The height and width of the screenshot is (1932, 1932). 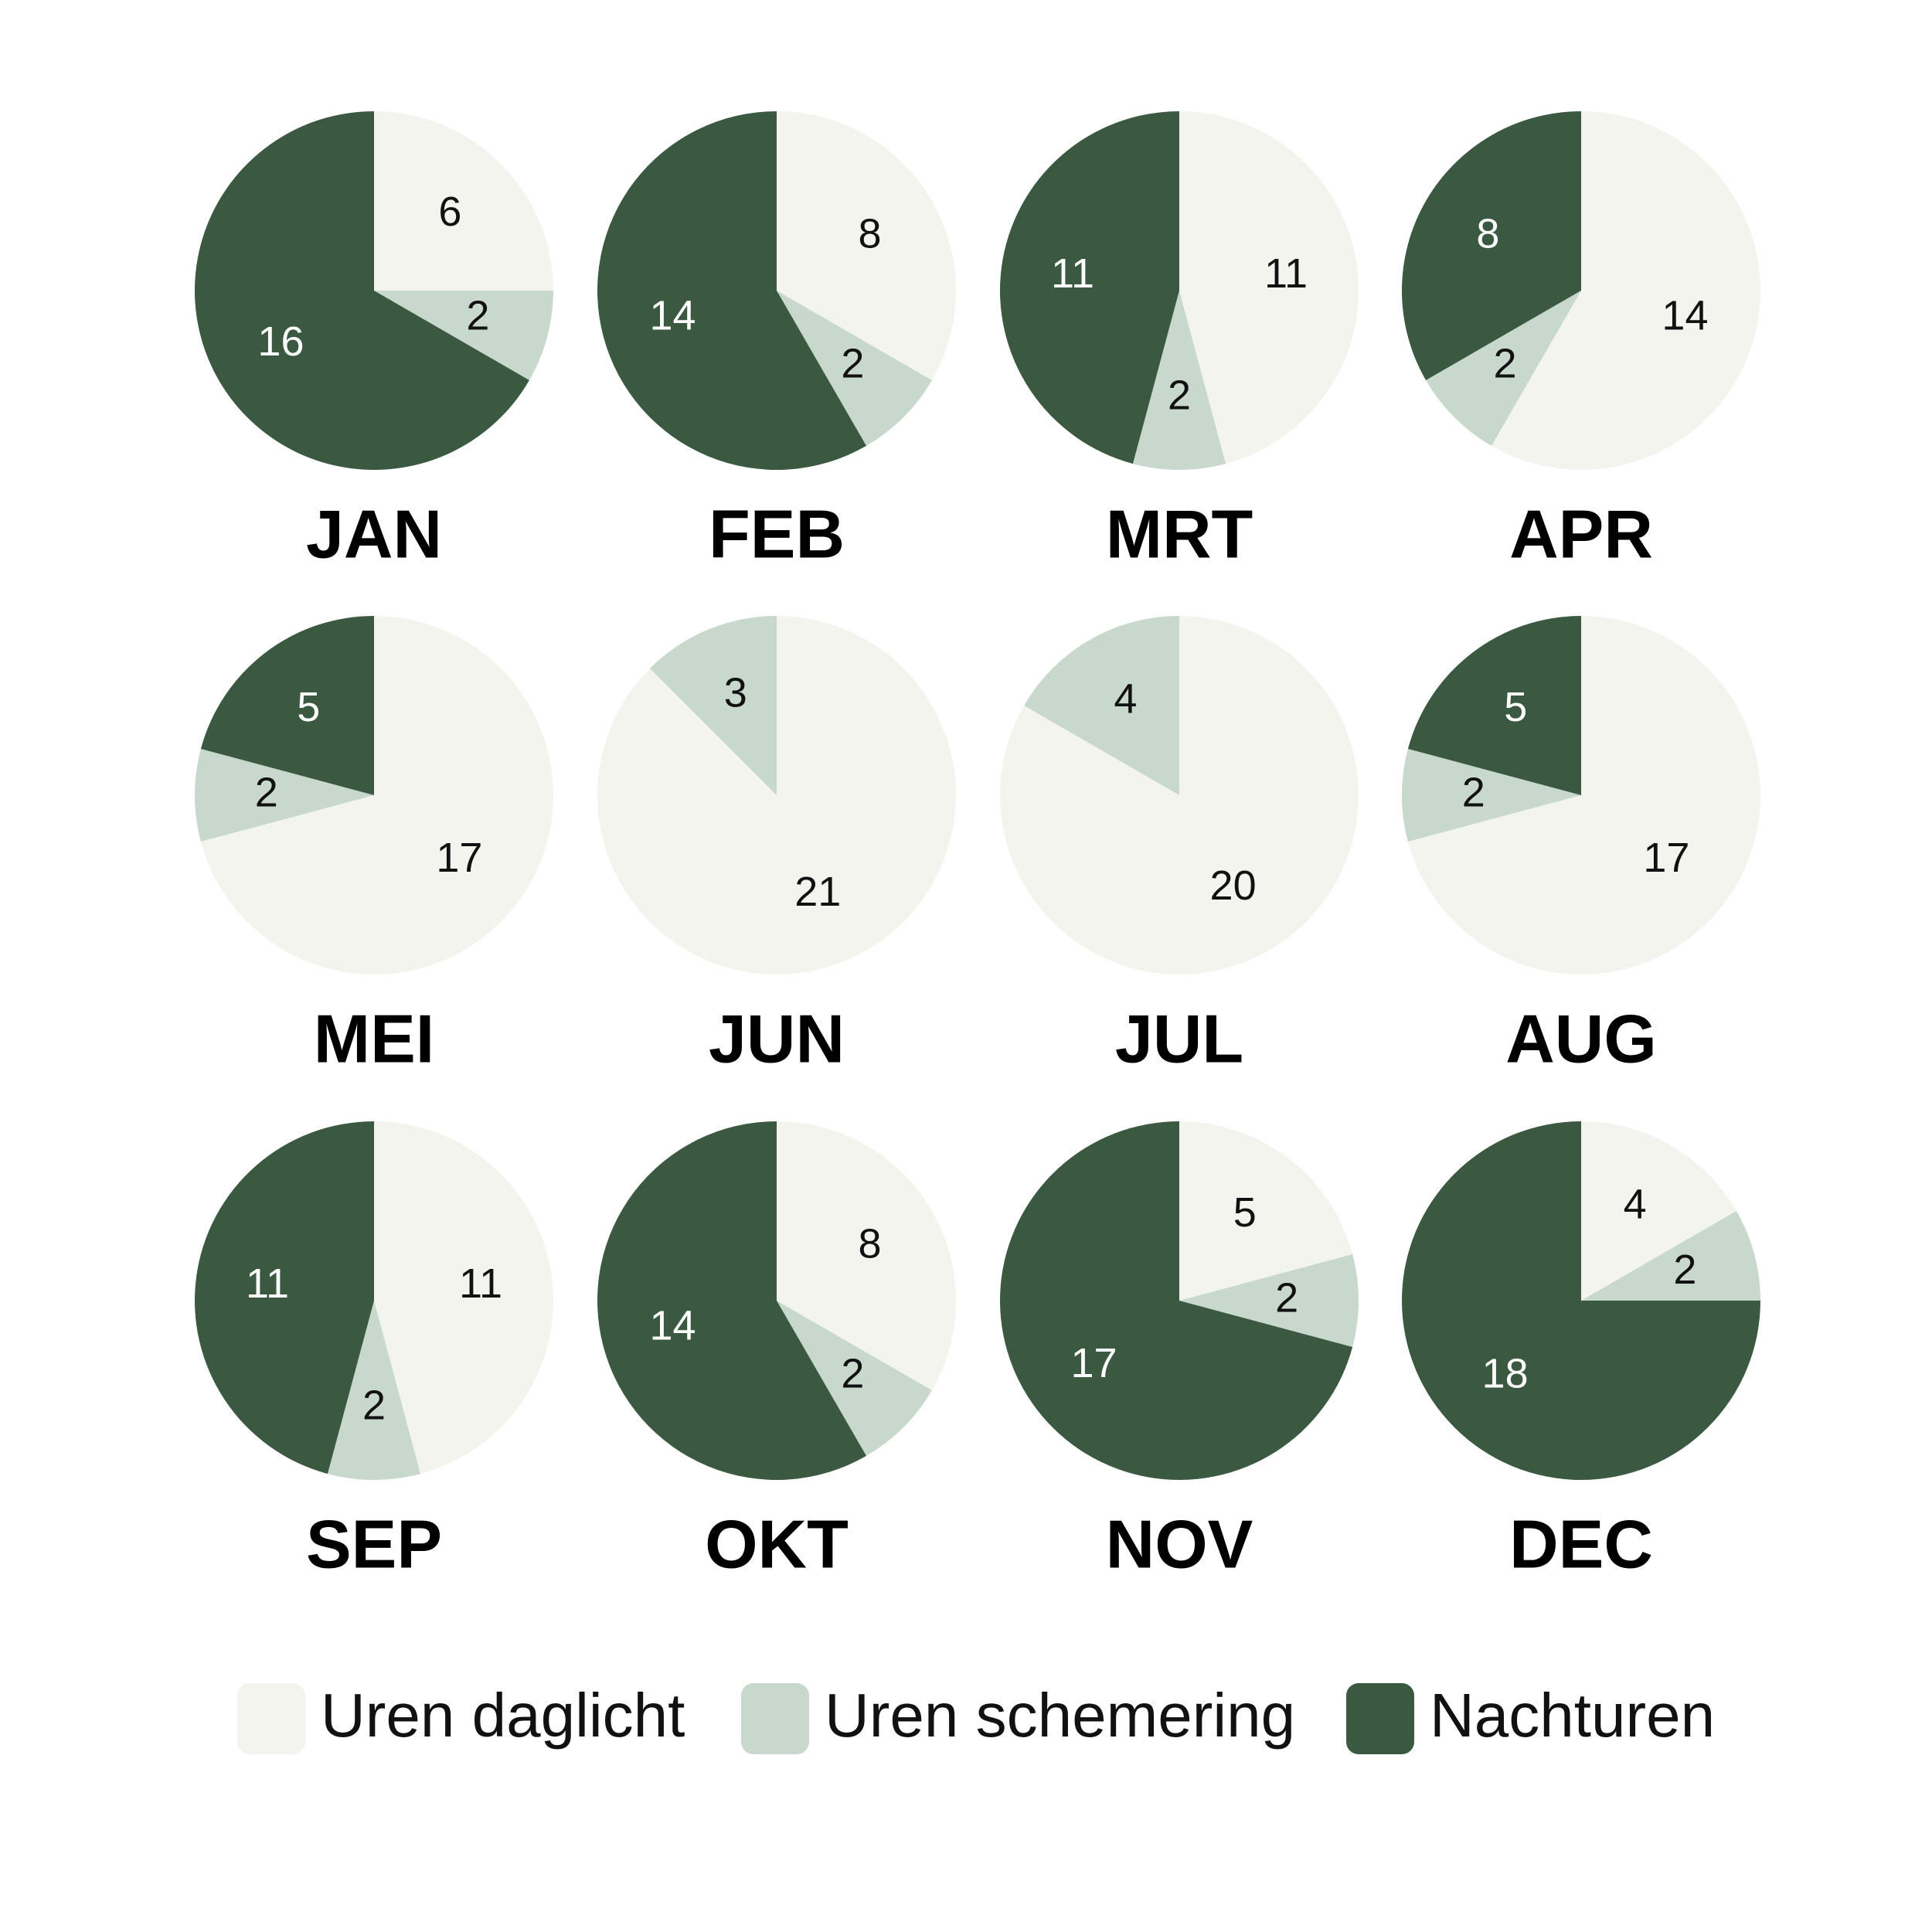 I want to click on month-label: SEP, so click(x=374, y=1544).